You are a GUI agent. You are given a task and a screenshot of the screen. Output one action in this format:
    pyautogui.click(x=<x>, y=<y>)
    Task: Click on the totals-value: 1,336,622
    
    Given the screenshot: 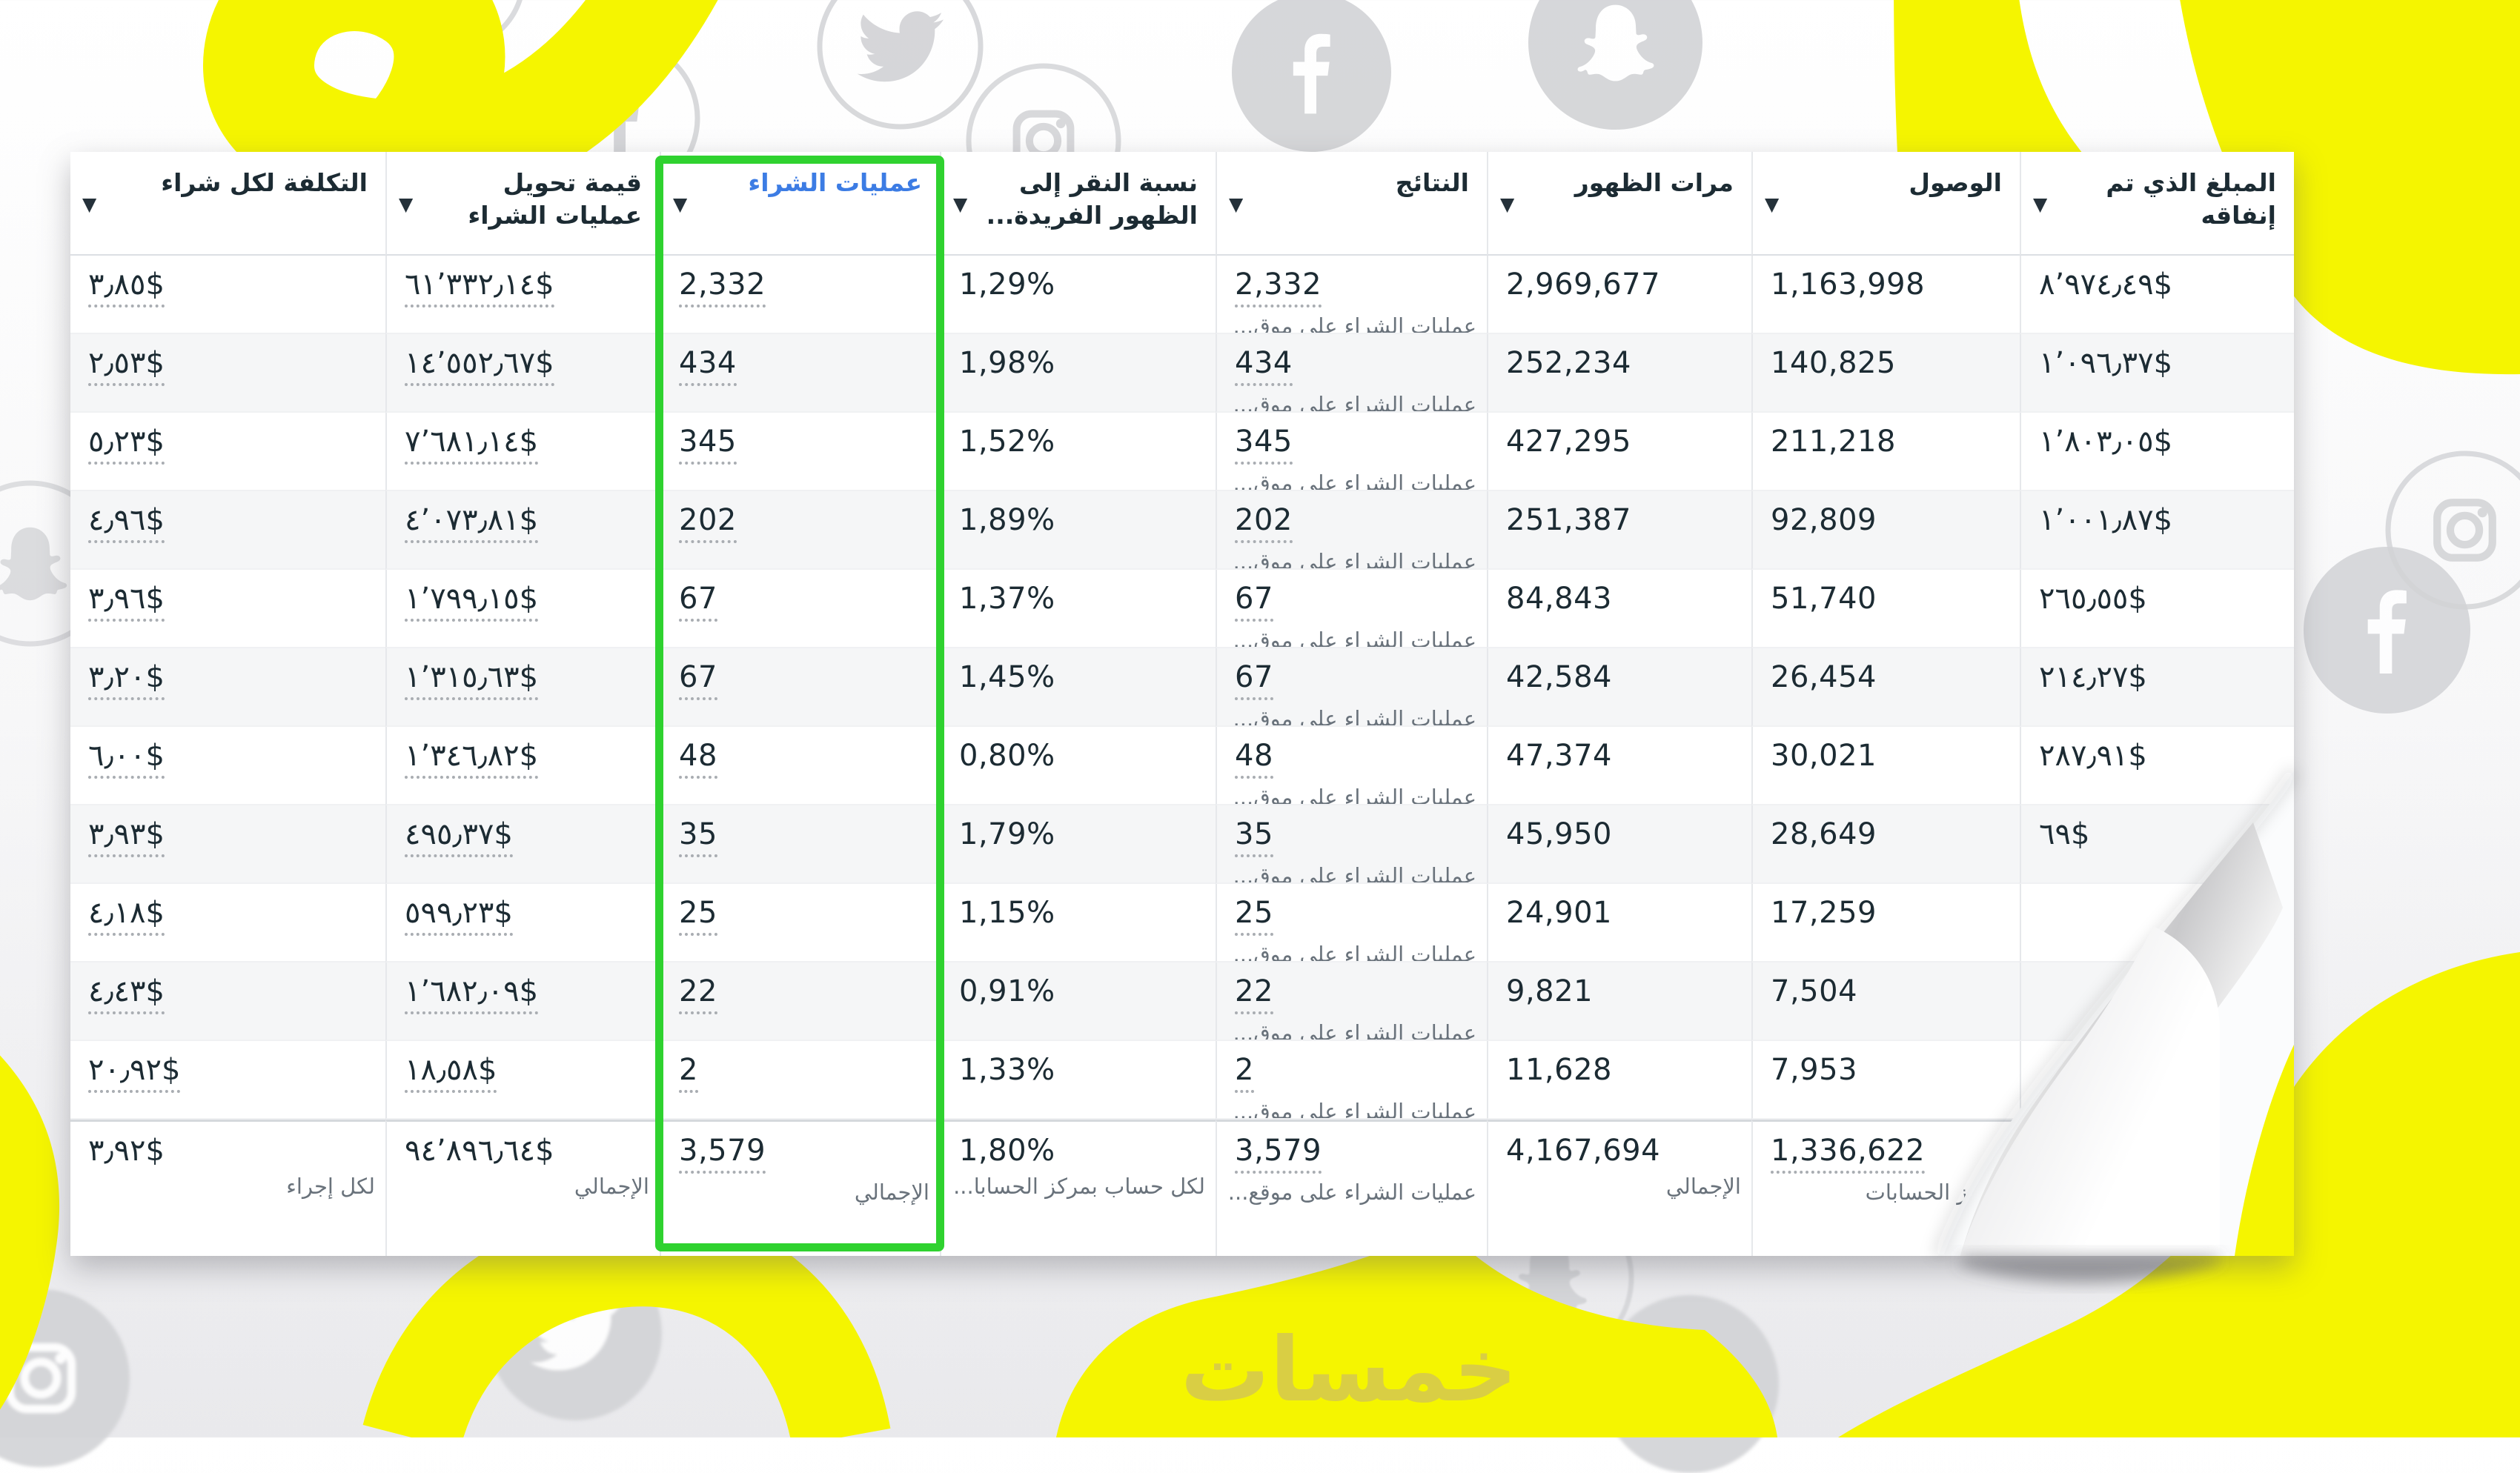 What is the action you would take?
    pyautogui.click(x=1849, y=1154)
    